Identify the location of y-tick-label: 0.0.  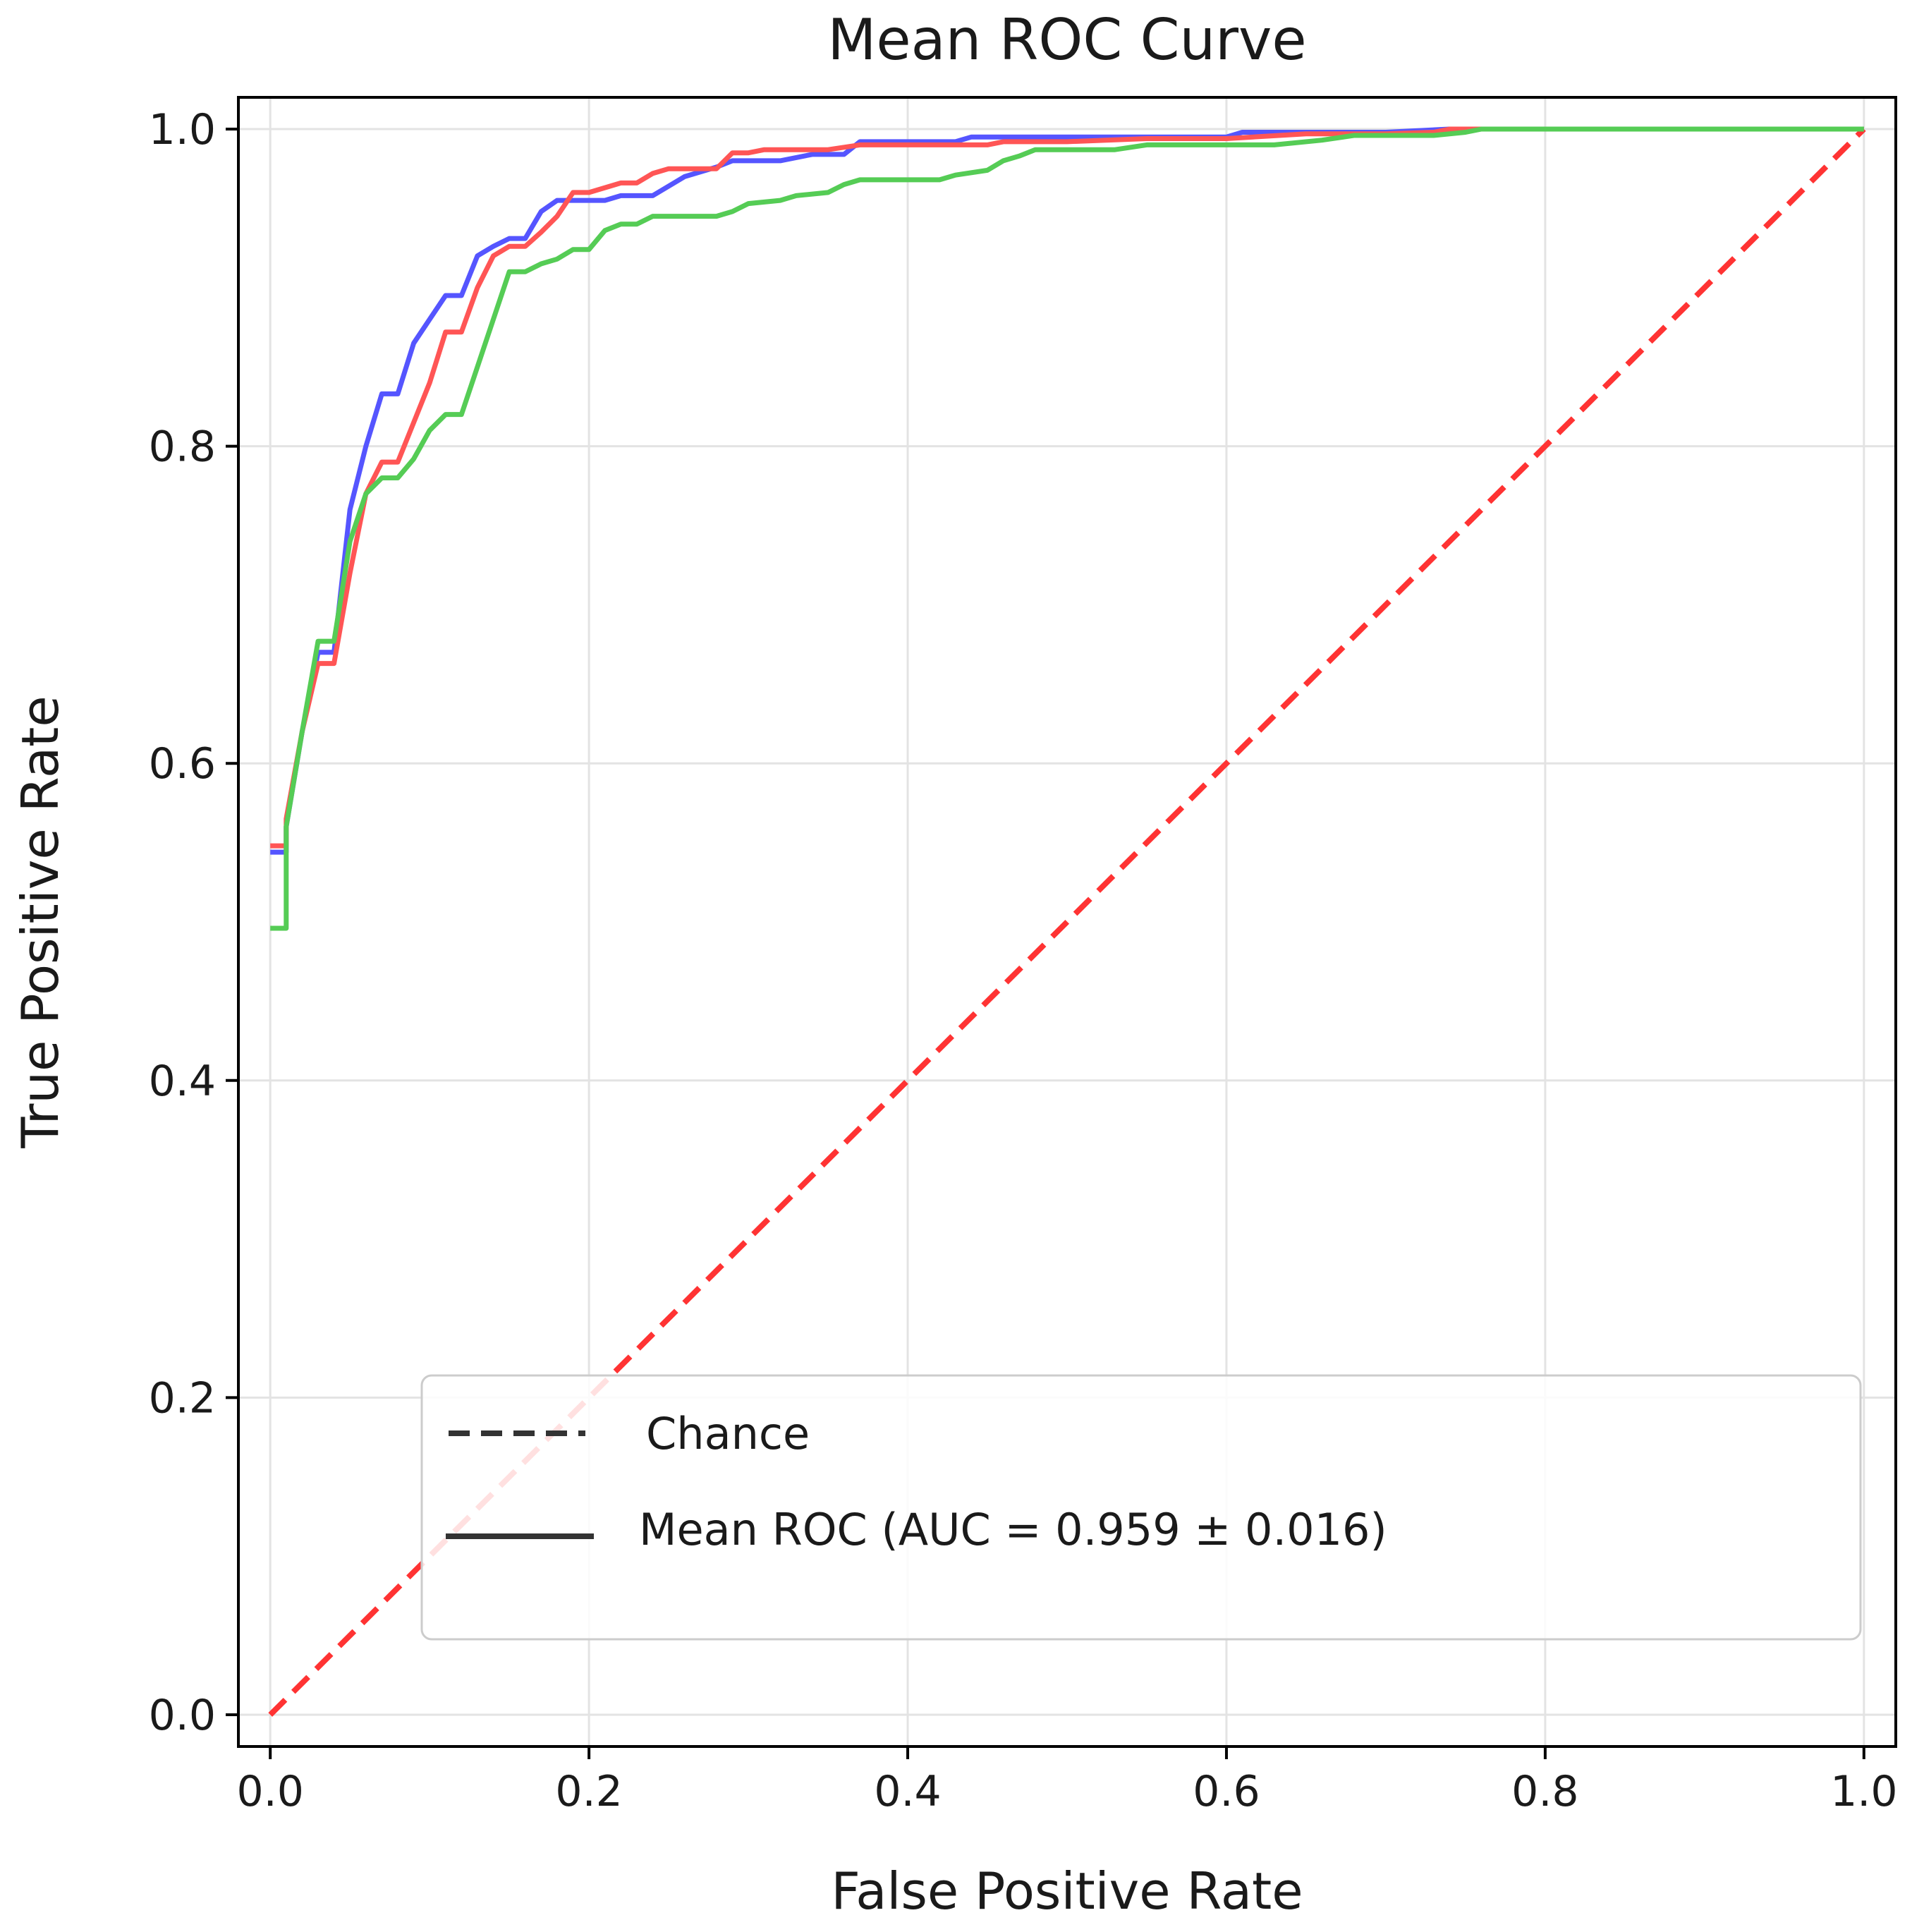
(182, 1715).